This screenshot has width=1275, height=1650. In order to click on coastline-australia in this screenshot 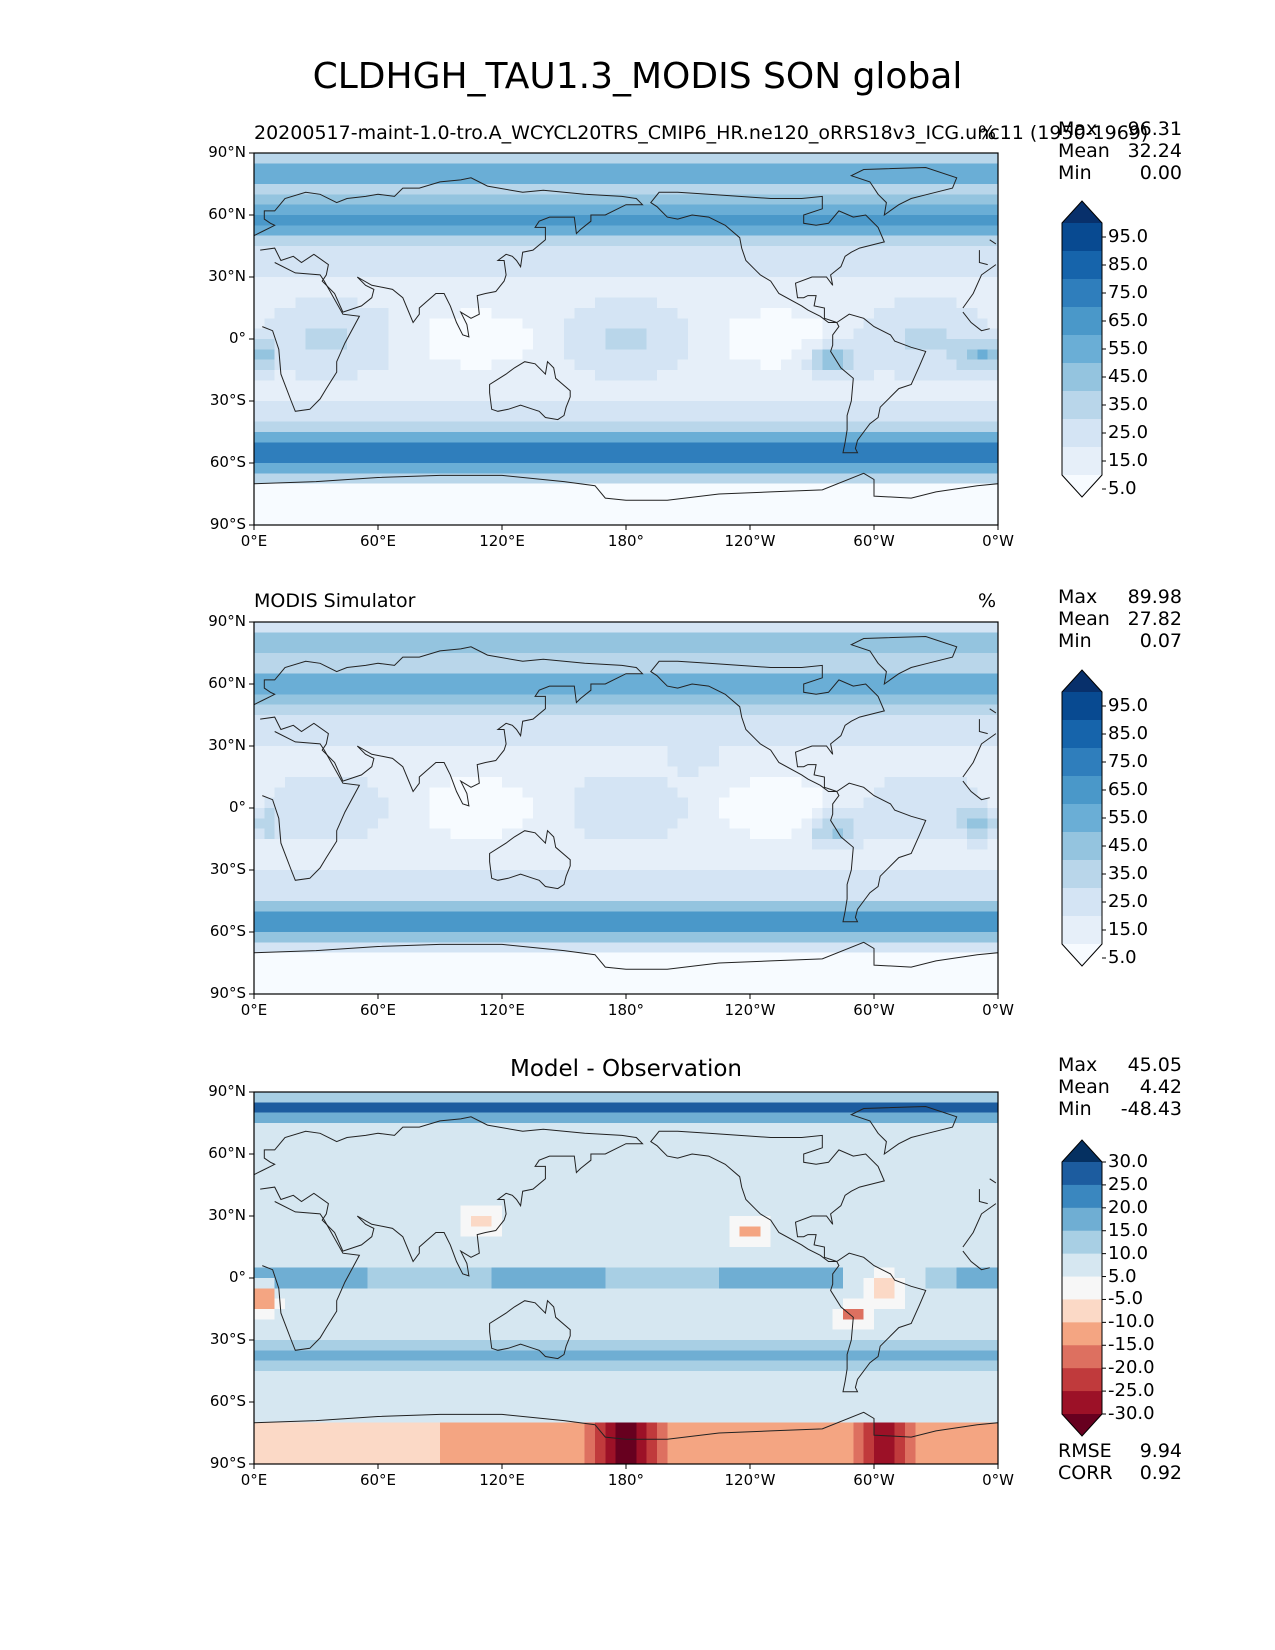, I will do `click(530, 390)`.